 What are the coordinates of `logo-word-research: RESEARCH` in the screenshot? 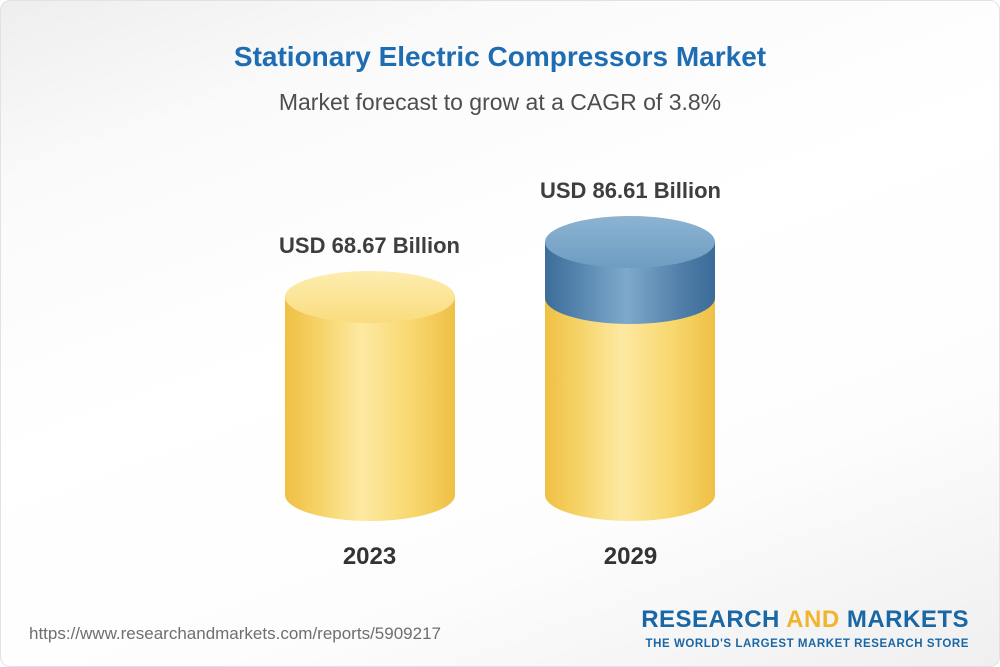 It's located at (710, 619).